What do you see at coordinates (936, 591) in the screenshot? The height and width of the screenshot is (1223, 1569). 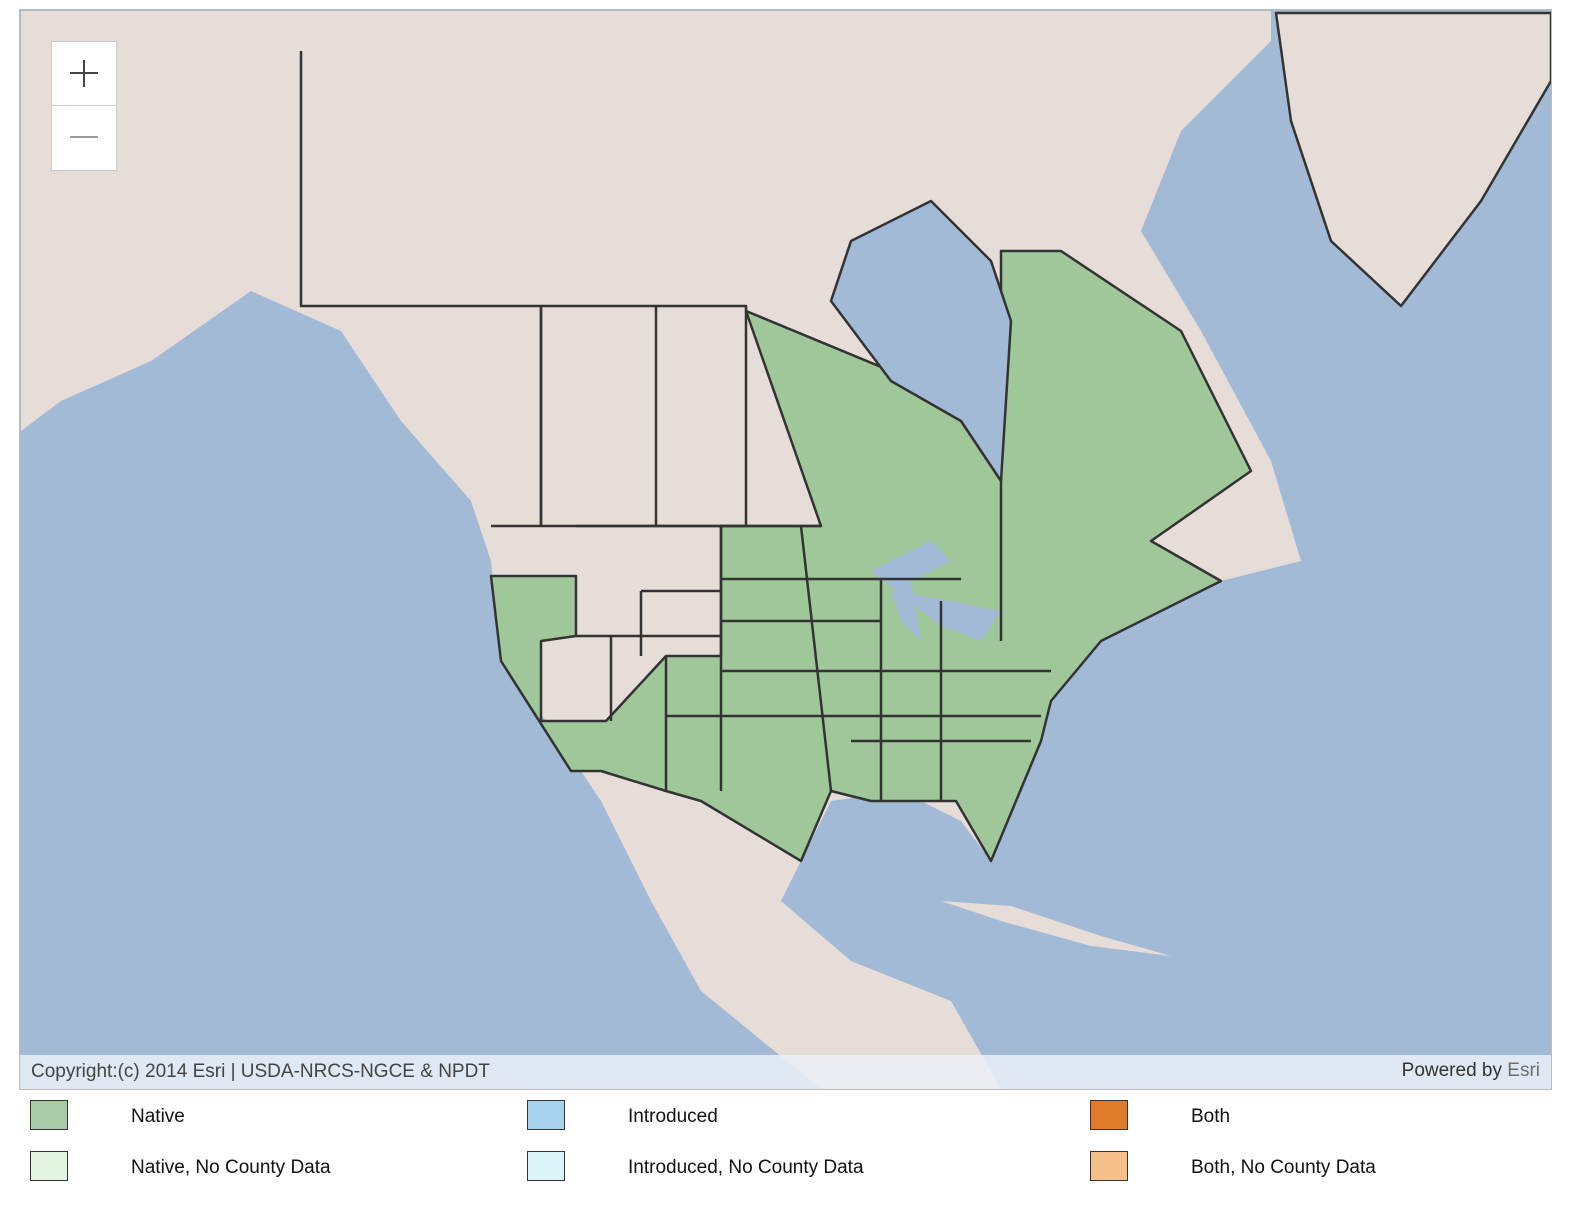 I see `great-lakes` at bounding box center [936, 591].